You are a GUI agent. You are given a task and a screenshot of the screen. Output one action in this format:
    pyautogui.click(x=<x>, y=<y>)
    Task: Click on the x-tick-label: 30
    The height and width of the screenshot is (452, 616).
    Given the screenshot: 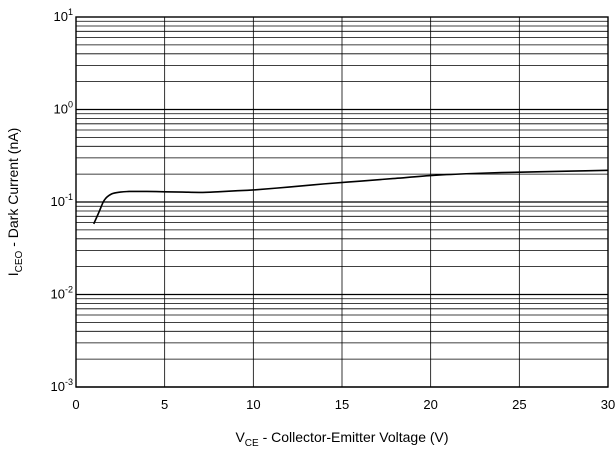 What is the action you would take?
    pyautogui.click(x=608, y=404)
    